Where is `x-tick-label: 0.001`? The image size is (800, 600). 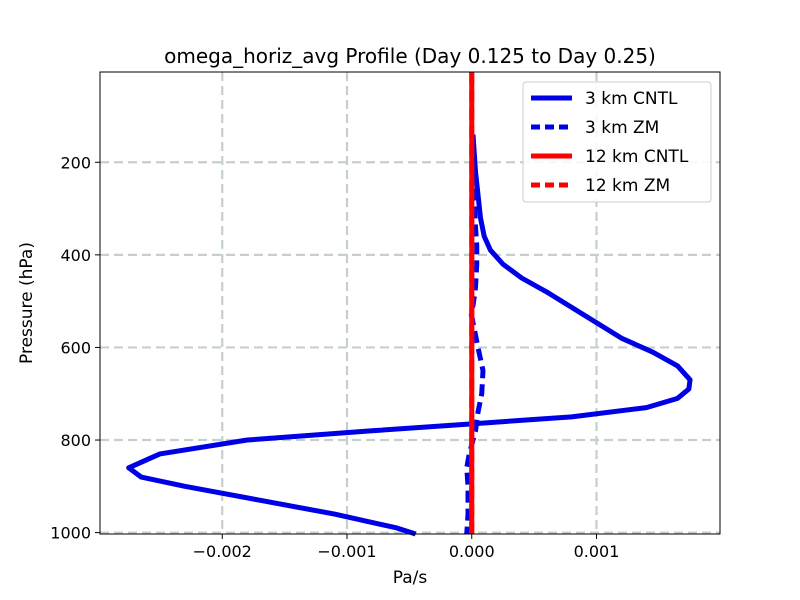 x-tick-label: 0.001 is located at coordinates (597, 551).